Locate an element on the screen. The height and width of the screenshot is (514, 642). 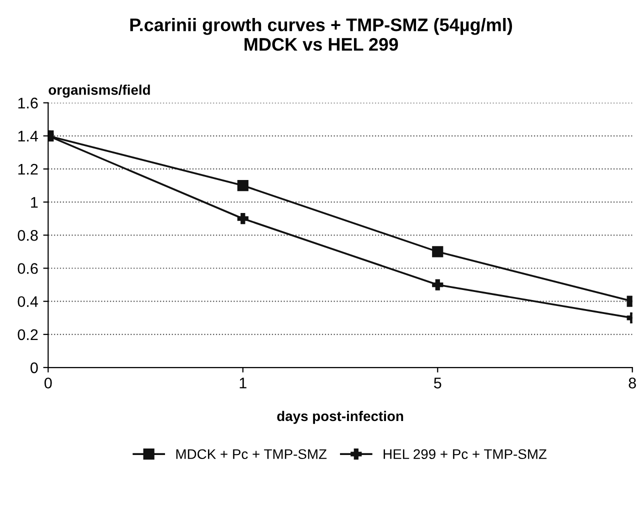
x-tick-label: 5 is located at coordinates (438, 383).